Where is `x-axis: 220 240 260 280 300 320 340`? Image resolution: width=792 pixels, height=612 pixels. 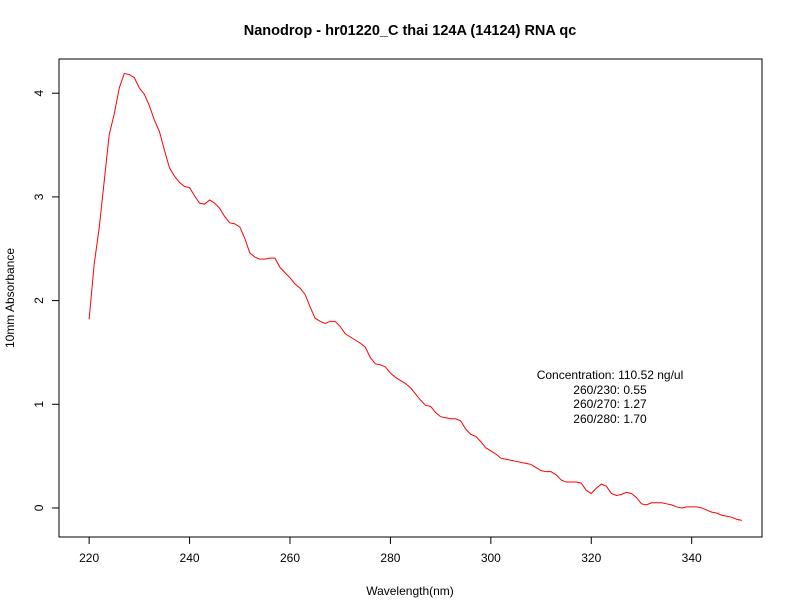 x-axis: 220 240 260 280 300 320 340 is located at coordinates (390, 551).